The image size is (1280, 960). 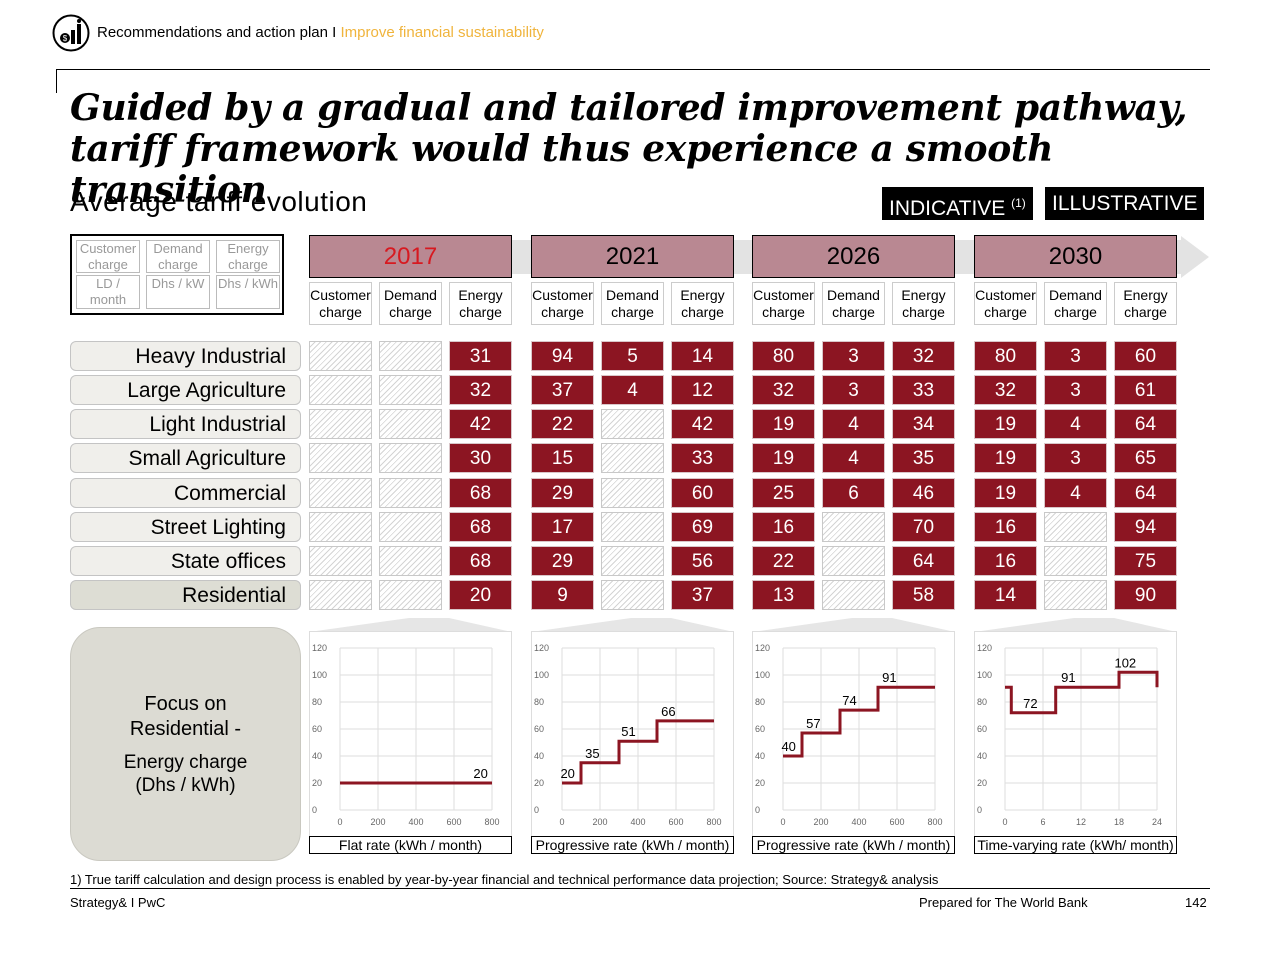 I want to click on x-tick-label: 24, so click(x=1157, y=822).